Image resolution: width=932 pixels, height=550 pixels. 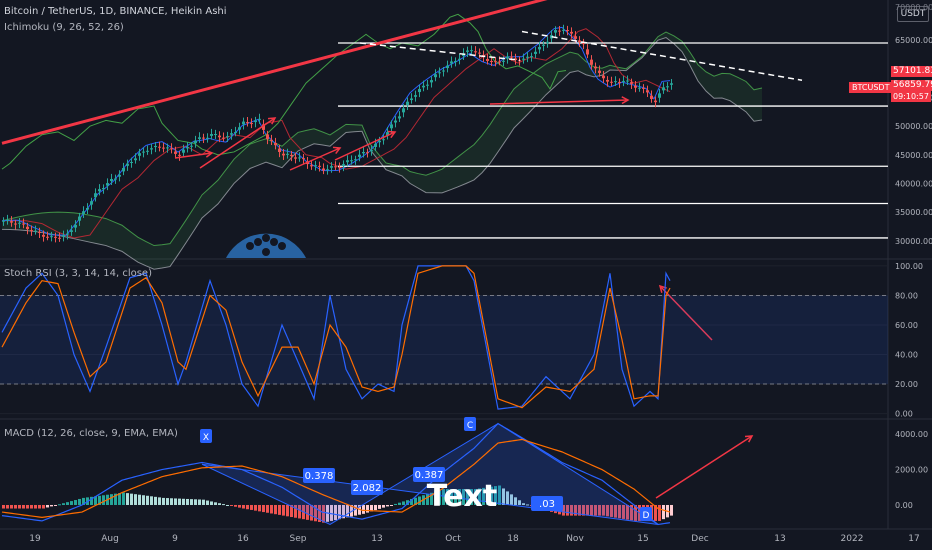 What do you see at coordinates (909, 266) in the screenshot?
I see `stoch-tick-label: 100.00` at bounding box center [909, 266].